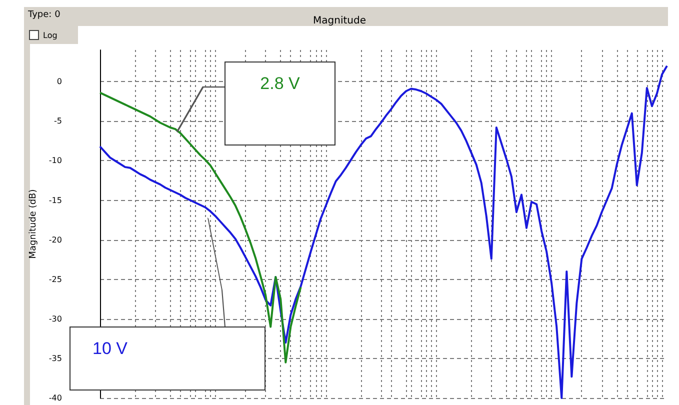  I want to click on y-tick-label: -30, so click(55, 319).